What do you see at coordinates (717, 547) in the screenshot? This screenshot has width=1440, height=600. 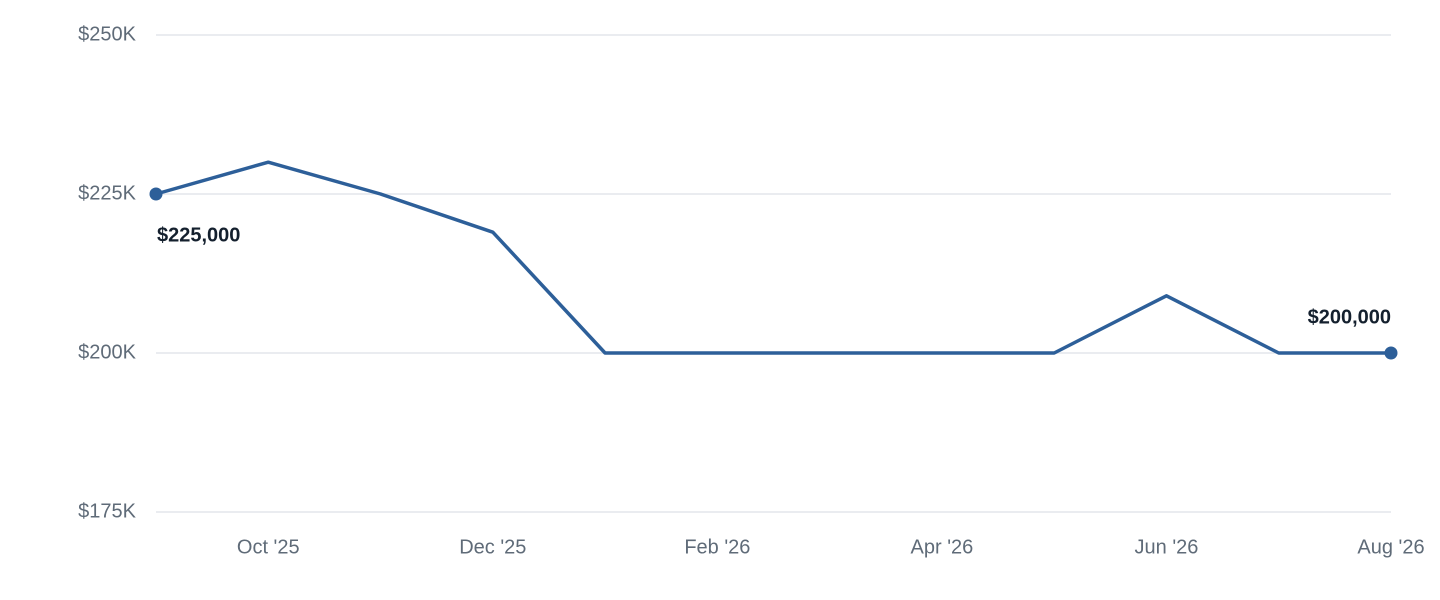 I see `x-tick-label: Feb '26` at bounding box center [717, 547].